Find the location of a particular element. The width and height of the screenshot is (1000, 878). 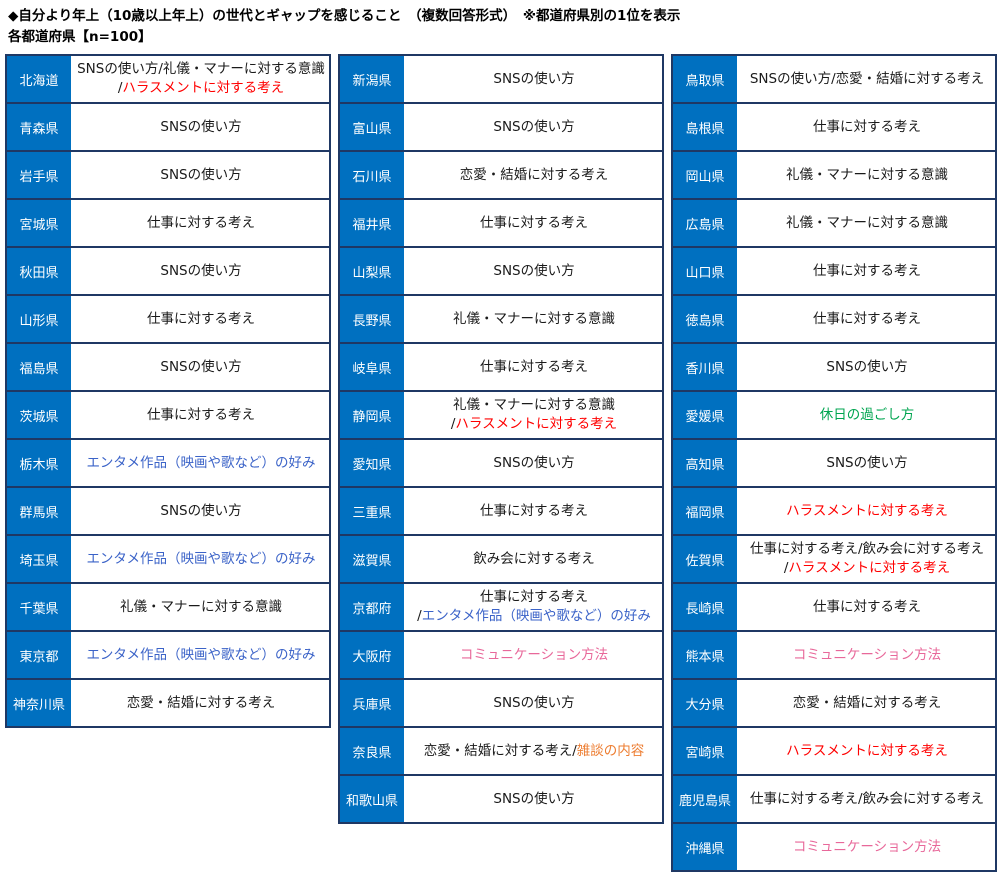

prefecture-cell: 鹿児島県 is located at coordinates (706, 799).